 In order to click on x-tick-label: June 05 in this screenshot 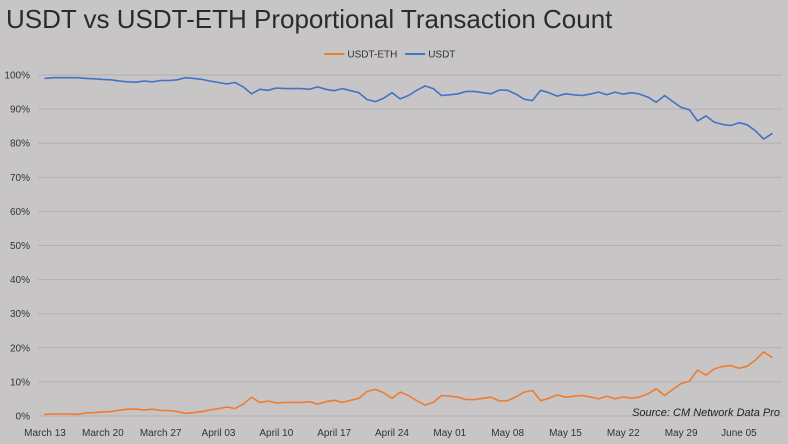, I will do `click(739, 433)`.